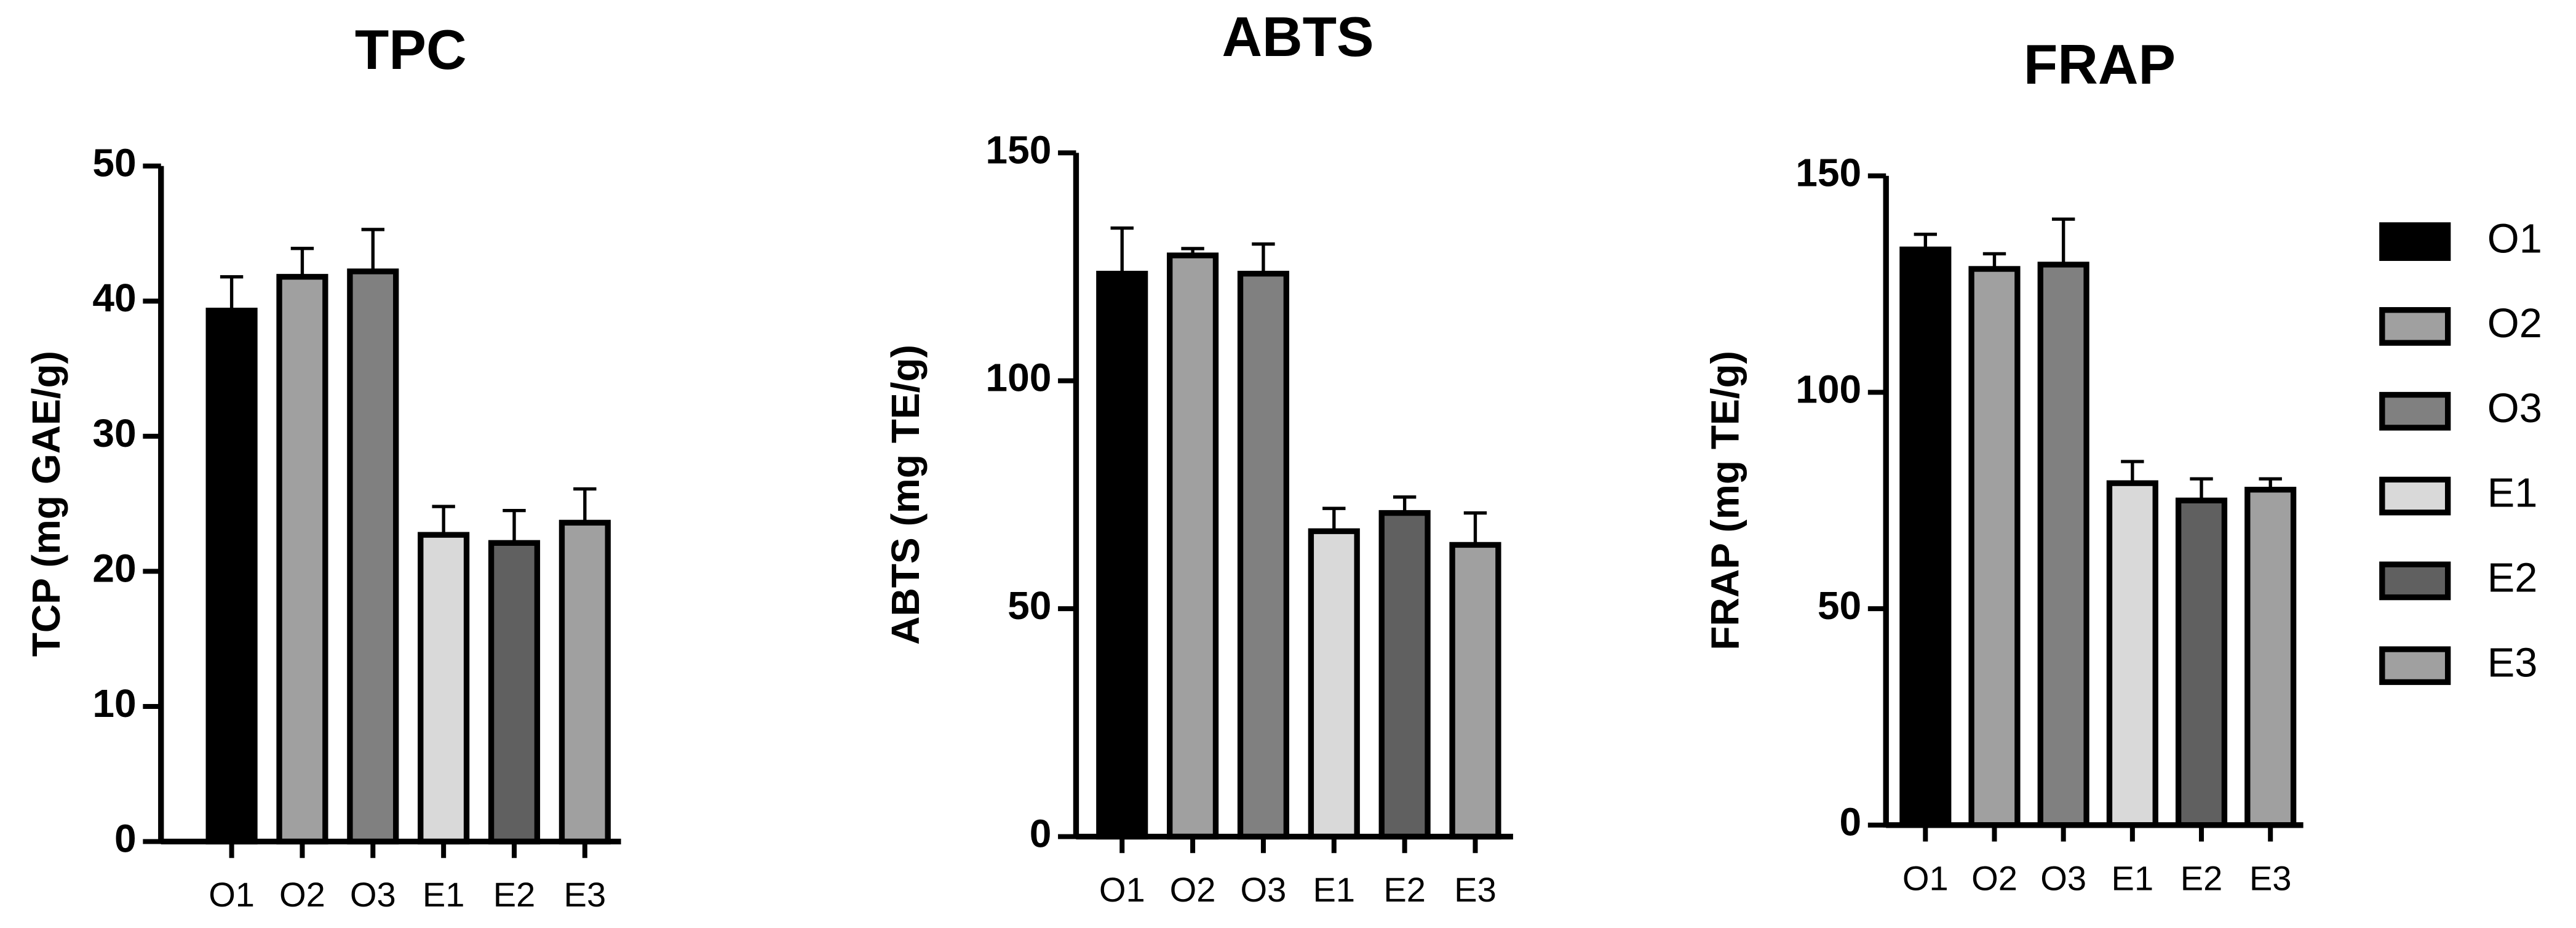 The height and width of the screenshot is (928, 2576). Describe the element at coordinates (114, 568) in the screenshot. I see `y-tick-label: 20` at that location.